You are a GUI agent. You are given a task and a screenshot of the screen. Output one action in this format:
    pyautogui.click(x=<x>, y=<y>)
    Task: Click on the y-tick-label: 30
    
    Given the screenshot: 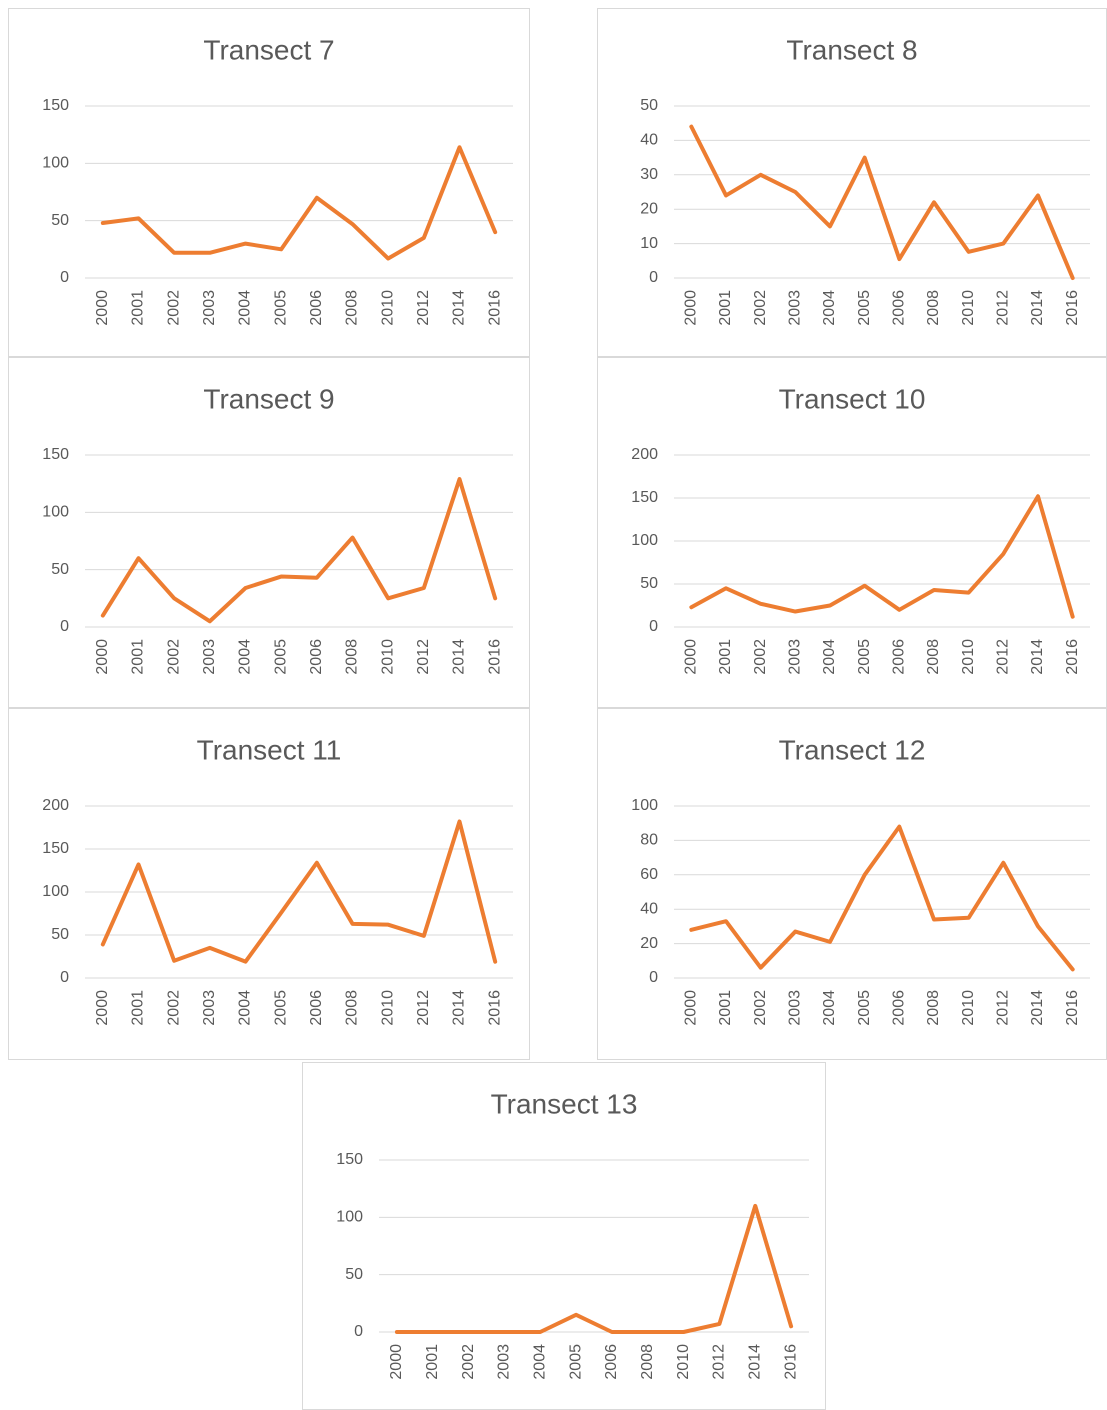 What is the action you would take?
    pyautogui.click(x=649, y=174)
    